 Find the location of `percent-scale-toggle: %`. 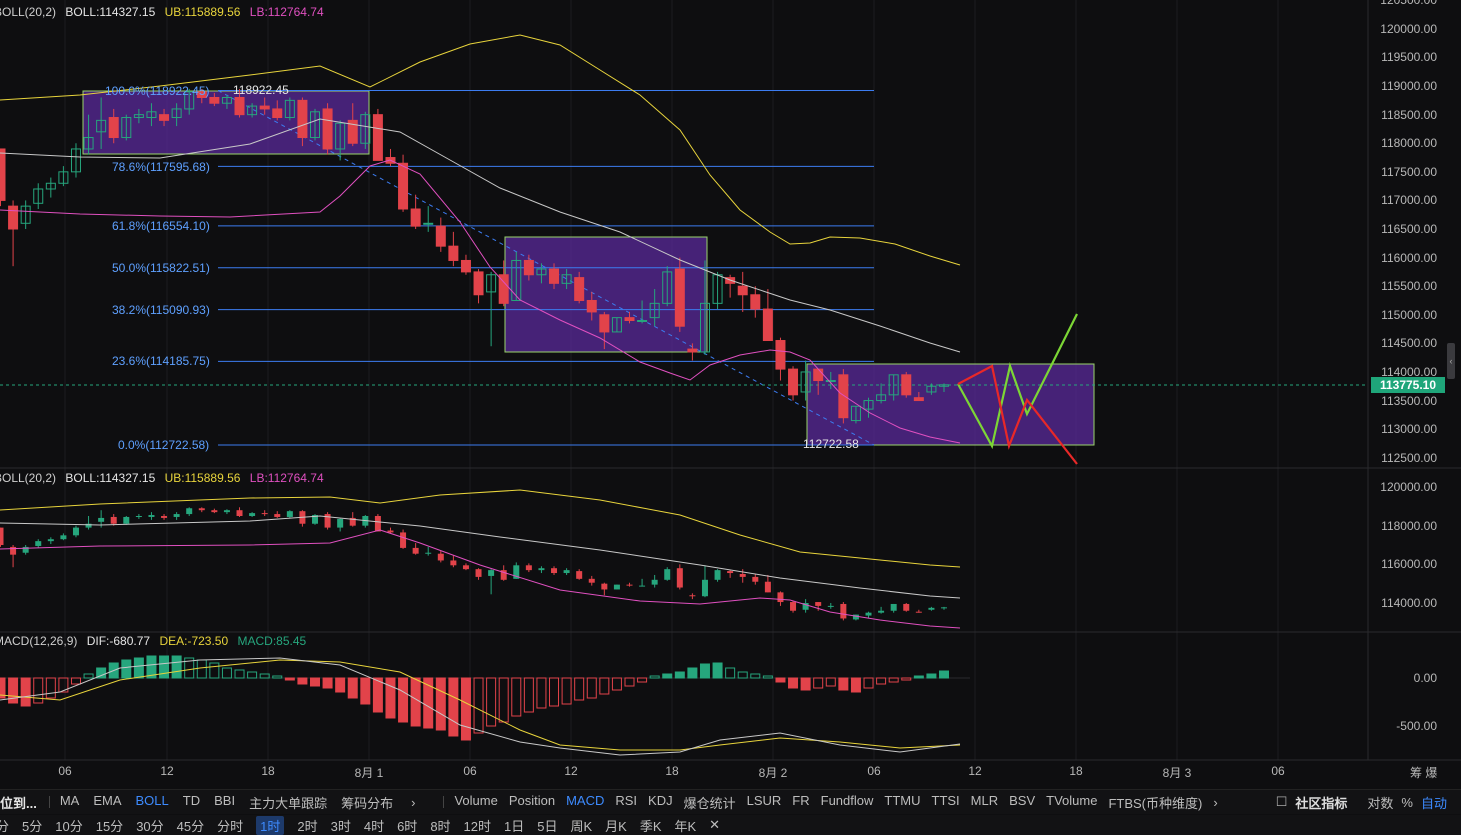

percent-scale-toggle: % is located at coordinates (1407, 802).